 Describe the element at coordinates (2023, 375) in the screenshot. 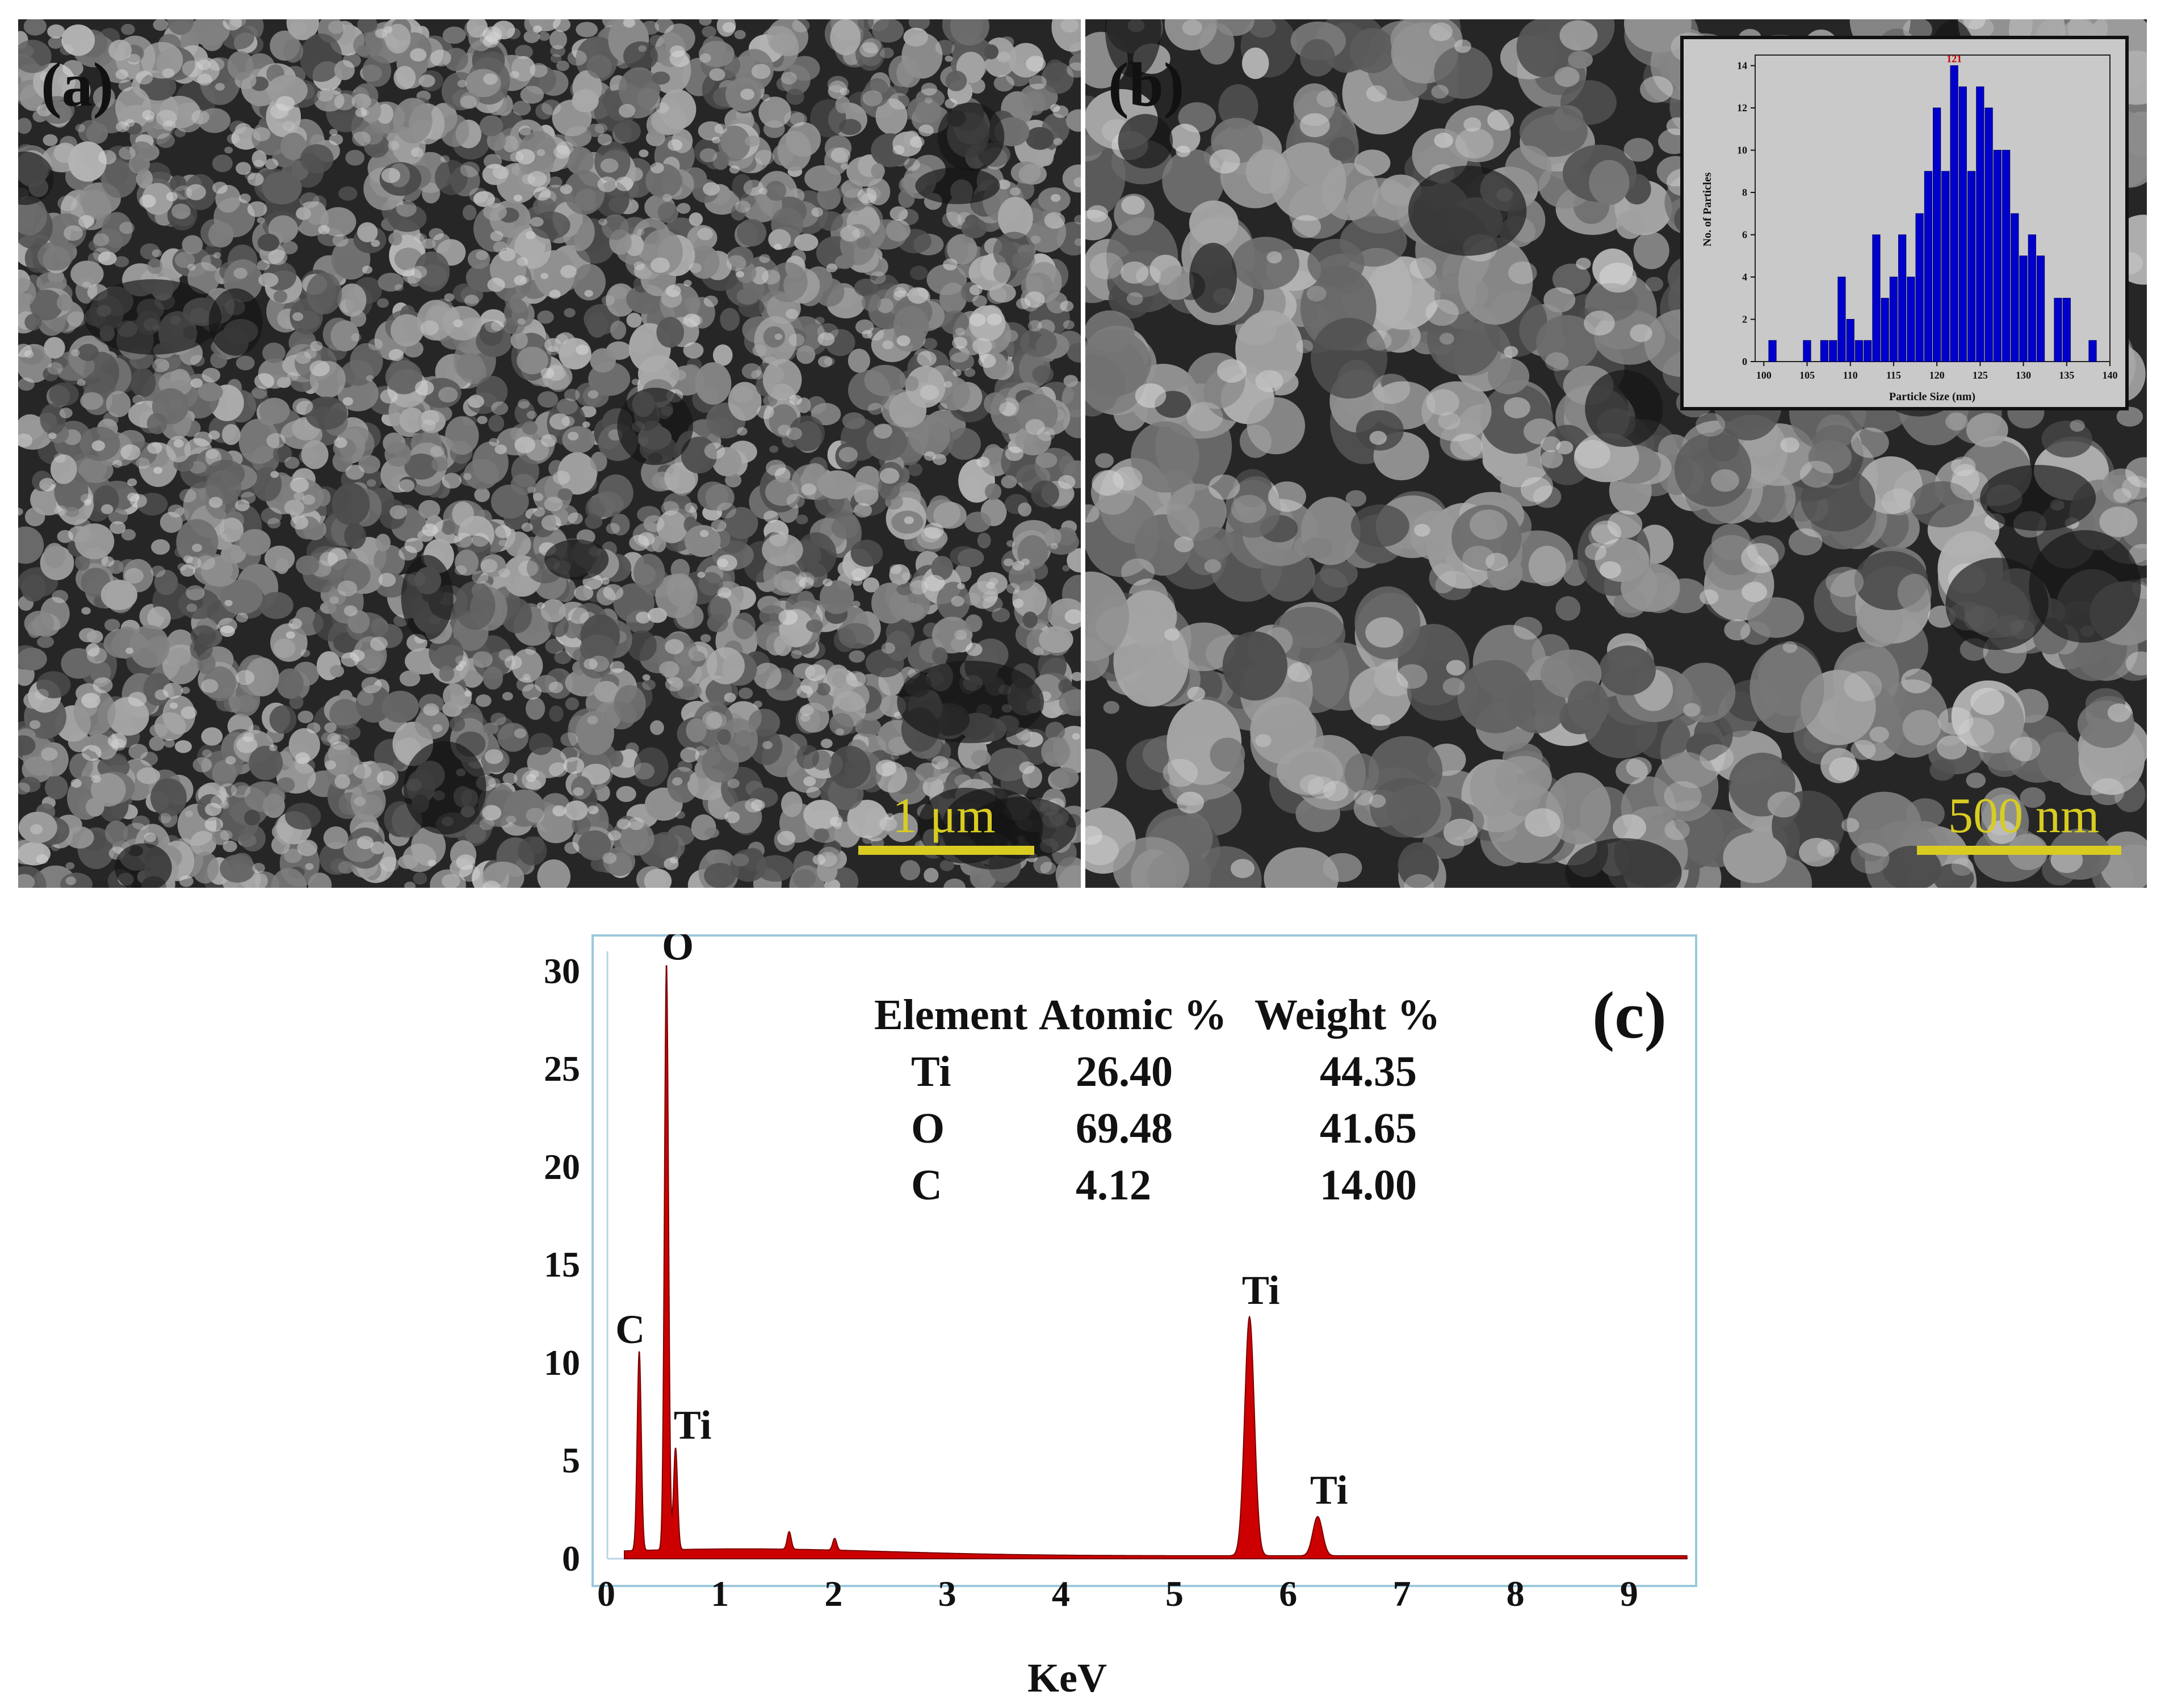

I see `histogram-x-tick-label: 130` at that location.